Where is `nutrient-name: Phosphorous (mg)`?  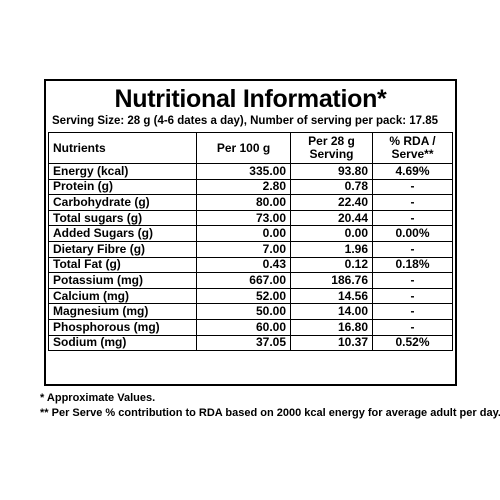
nutrient-name: Phosphorous (mg) is located at coordinates (122, 327).